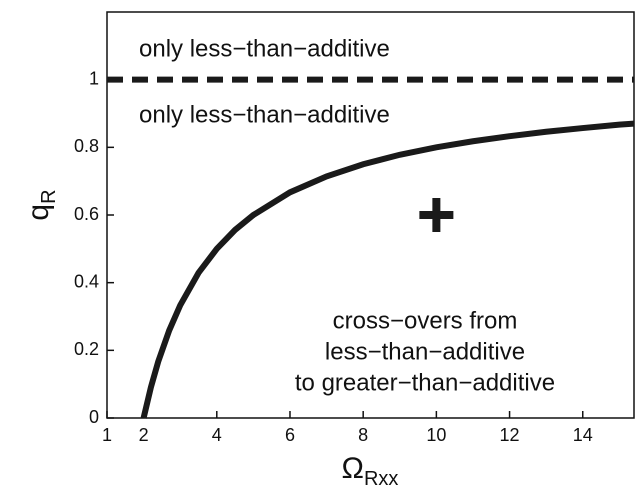  I want to click on annotation: less−than−additive, so click(425, 351).